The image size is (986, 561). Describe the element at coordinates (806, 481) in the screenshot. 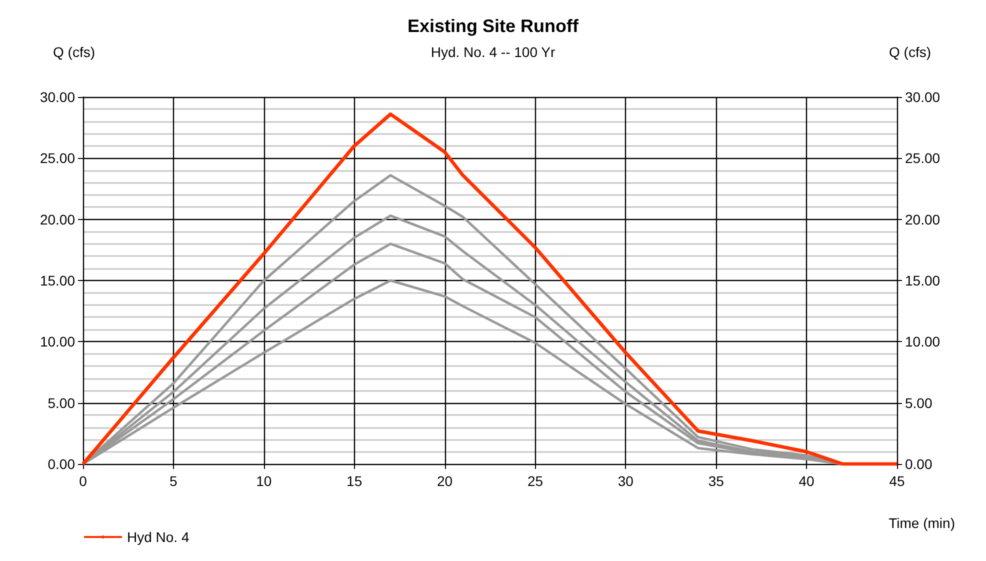

I see `x-tick-label: 40` at that location.